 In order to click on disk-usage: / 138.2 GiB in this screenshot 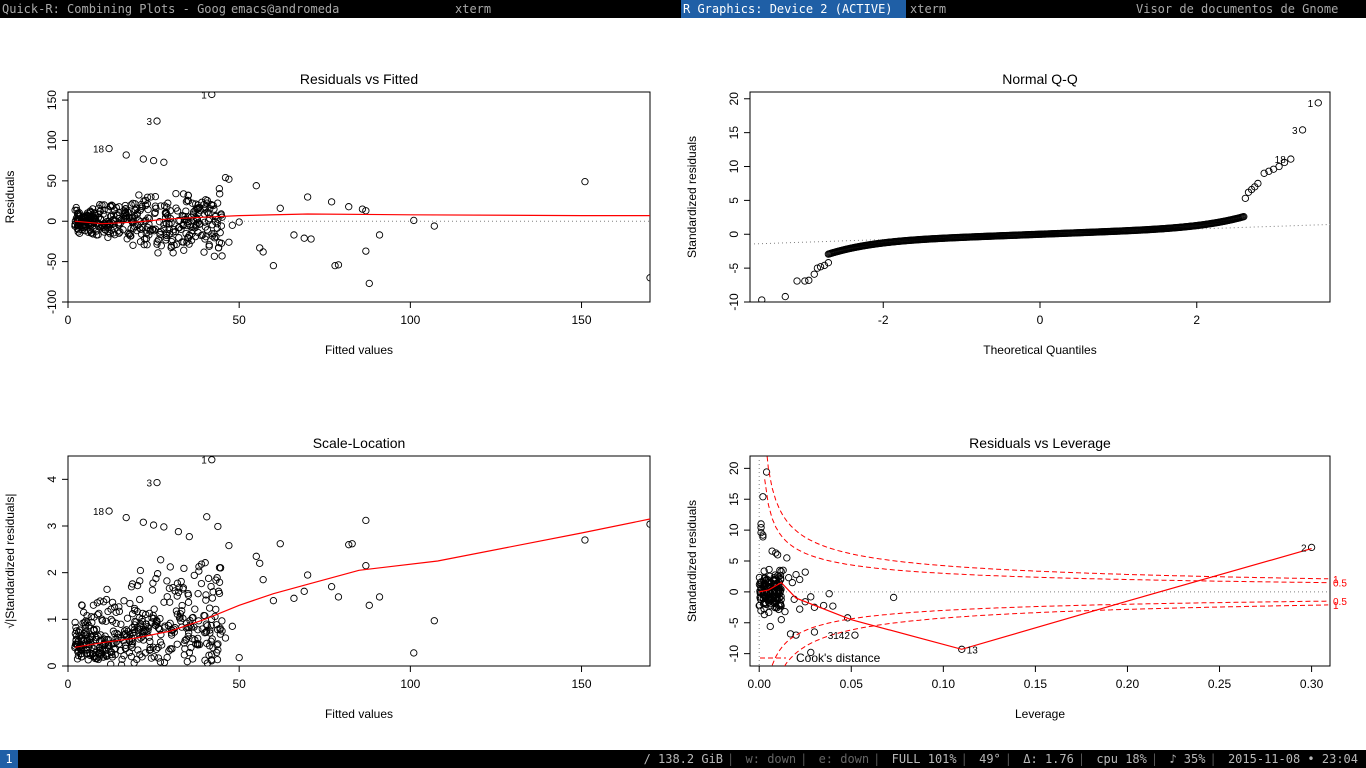, I will do `click(683, 759)`.